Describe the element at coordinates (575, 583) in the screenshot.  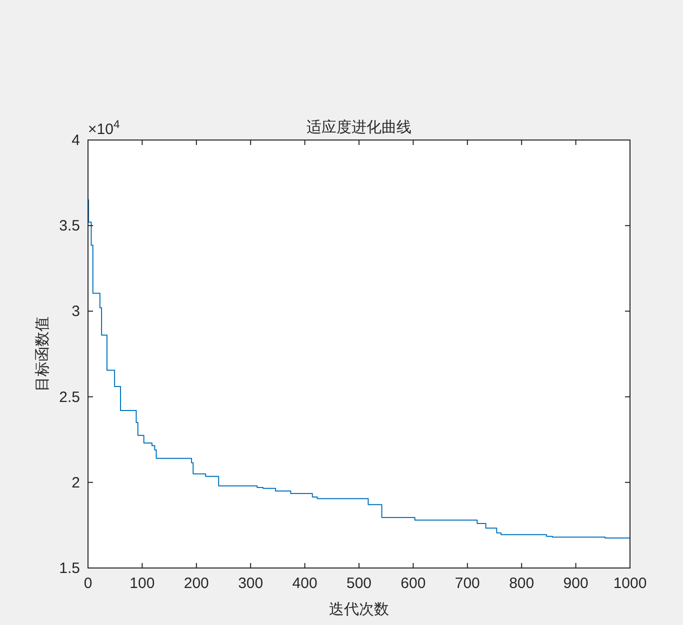
I see `x-tick-label: 900` at that location.